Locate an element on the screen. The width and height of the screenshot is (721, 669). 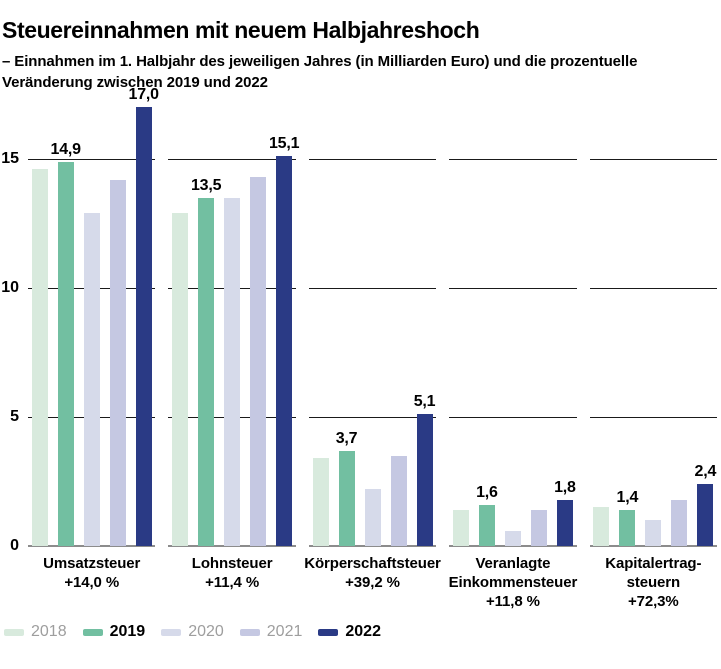
legend-swatch-2018 is located at coordinates (14, 632).